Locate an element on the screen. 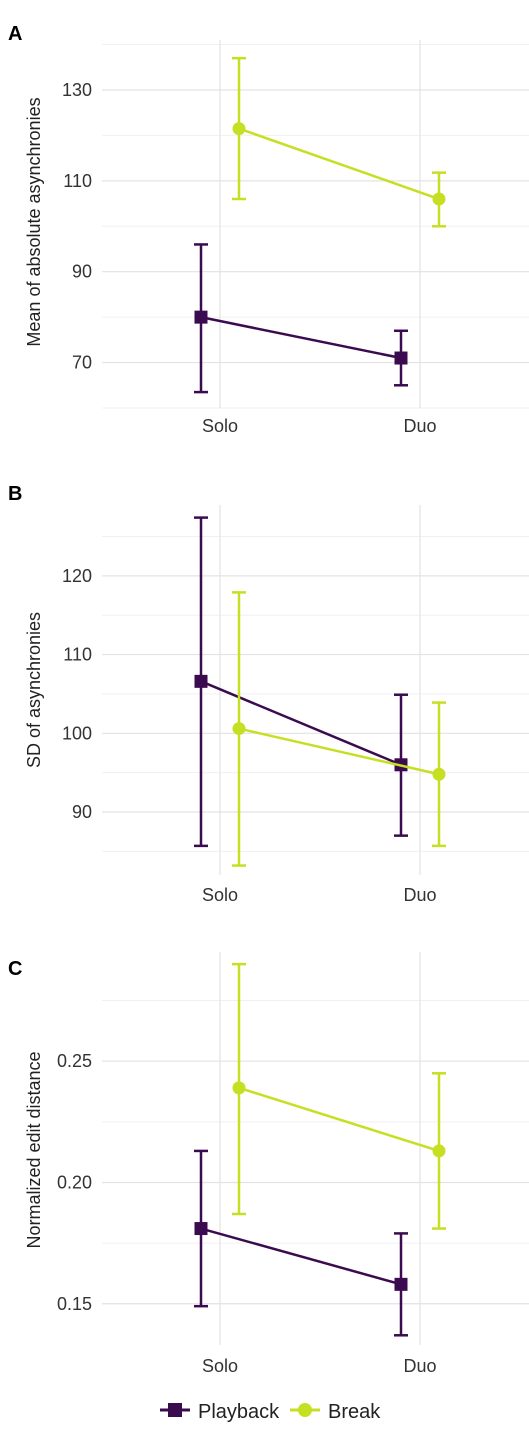  y-tick-label: 0.15 is located at coordinates (74, 1304).